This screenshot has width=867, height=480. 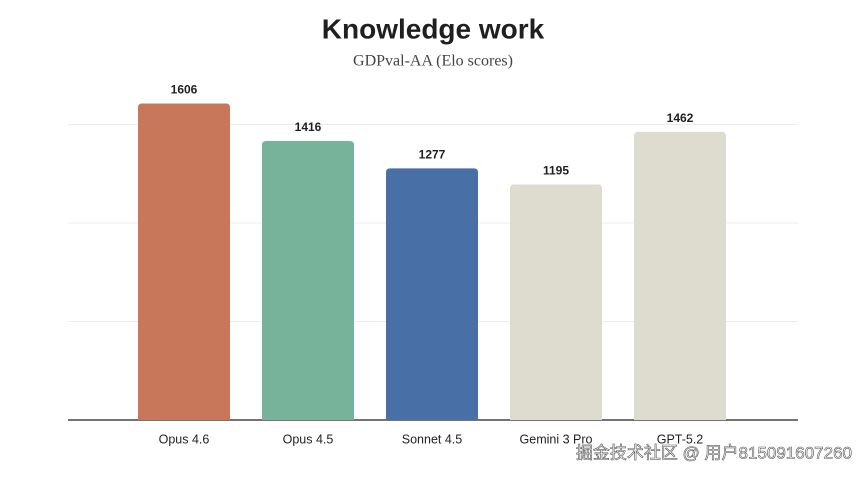 What do you see at coordinates (714, 452) in the screenshot?
I see `watermark: 掘金技术社区 @ 用户815091607260` at bounding box center [714, 452].